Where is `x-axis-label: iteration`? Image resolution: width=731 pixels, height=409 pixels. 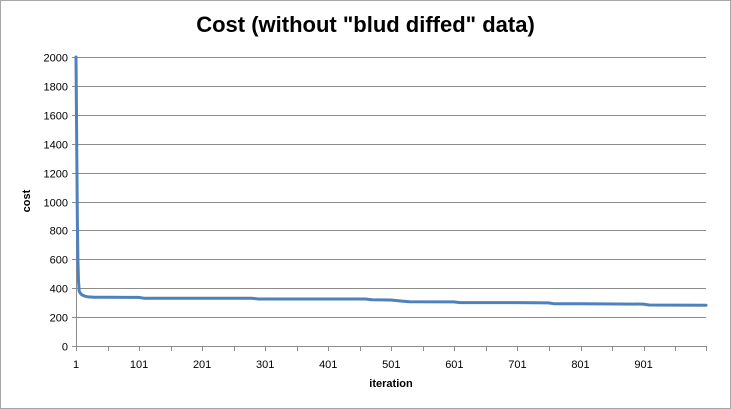
x-axis-label: iteration is located at coordinates (391, 384).